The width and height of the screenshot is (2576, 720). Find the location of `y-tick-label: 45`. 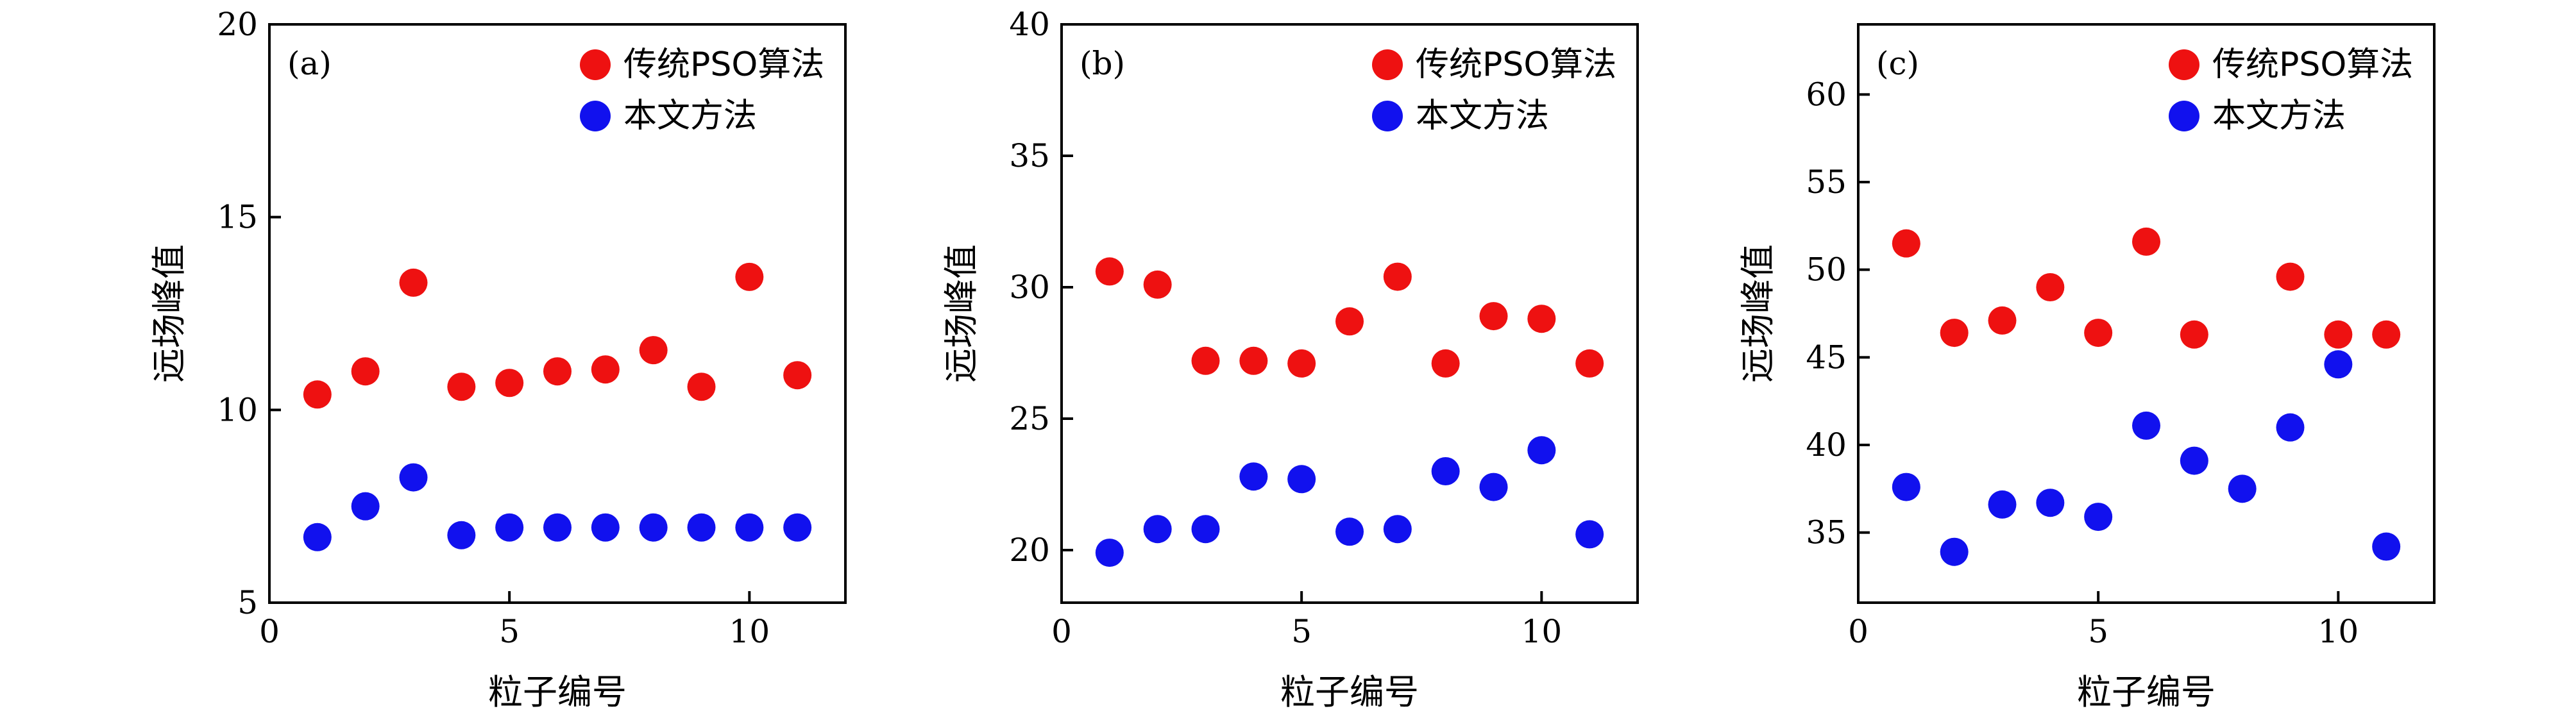

y-tick-label: 45 is located at coordinates (1826, 357).